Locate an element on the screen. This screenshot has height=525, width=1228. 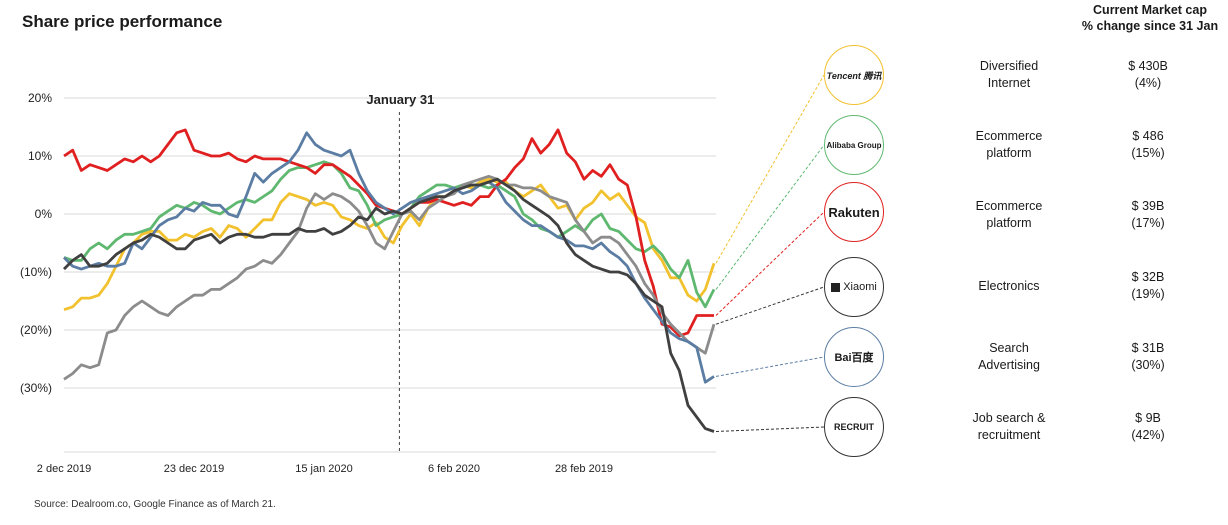
y-tick-label: (20%) is located at coordinates (36, 330).